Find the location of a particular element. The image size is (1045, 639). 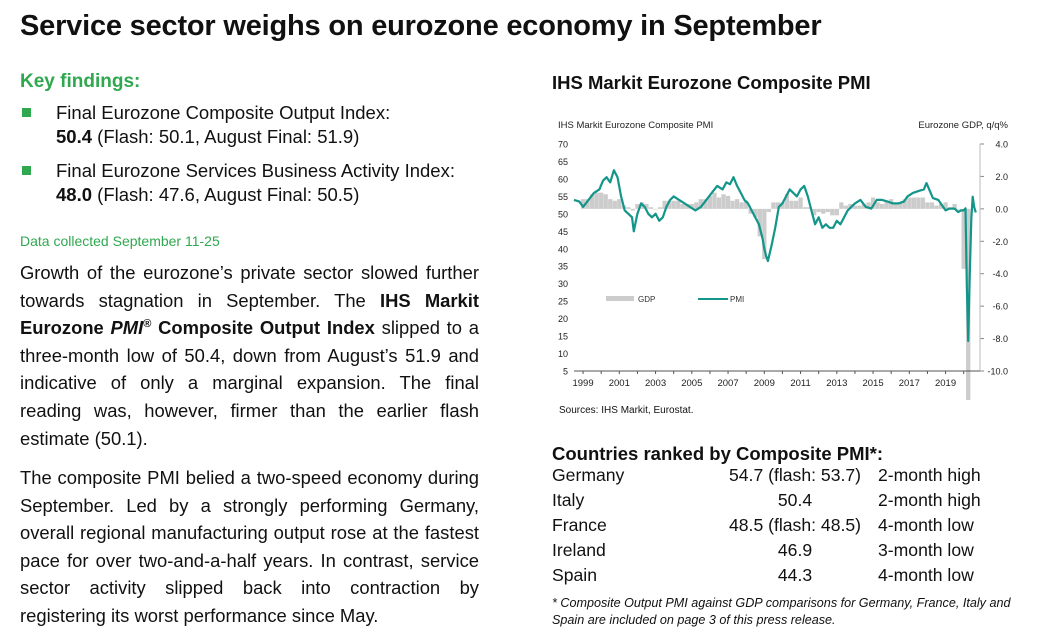

finding-detail: (Flash: 50.1, August Final: 51.9) is located at coordinates (226, 136).